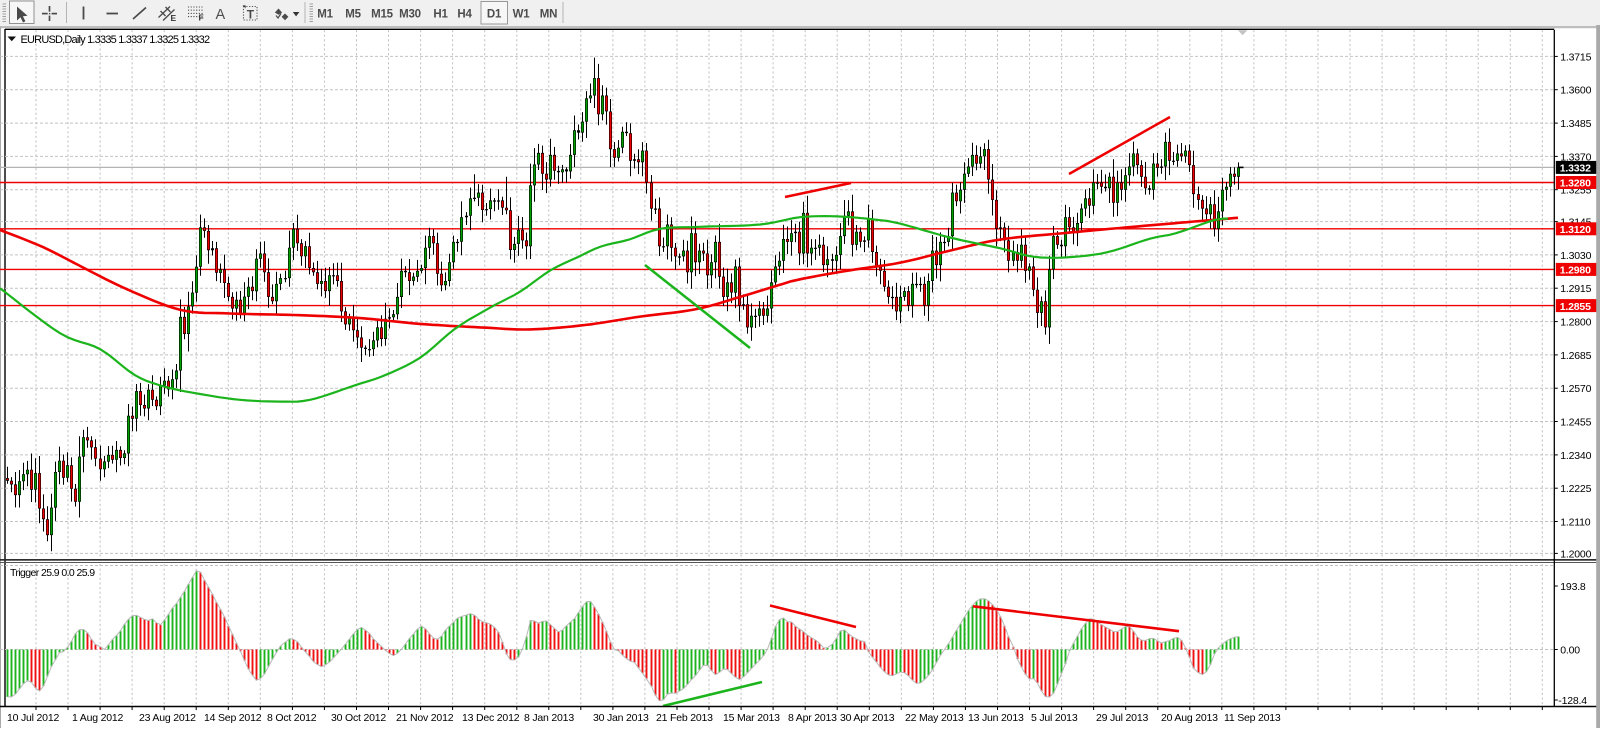 Image resolution: width=1600 pixels, height=733 pixels. What do you see at coordinates (115, 40) in the screenshot?
I see `svg-text:EURUSD,Daily 1.3335 1.3337 1.: EURUSD,Daily 1.3335 1.3337 1.3325 1.3332` at bounding box center [115, 40].